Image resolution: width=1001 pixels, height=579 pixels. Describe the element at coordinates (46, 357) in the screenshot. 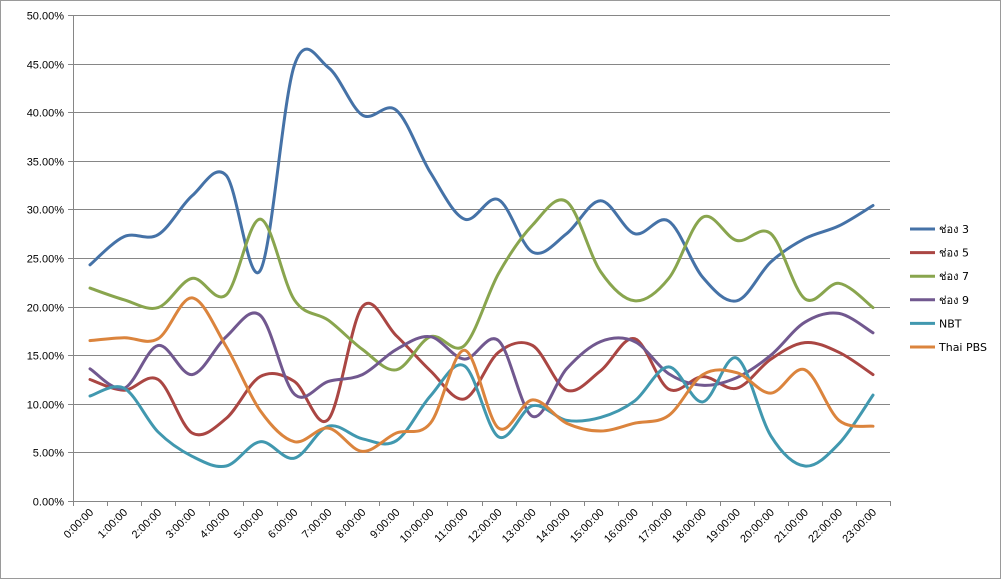

I see `y-tick-label: 15.00%` at that location.